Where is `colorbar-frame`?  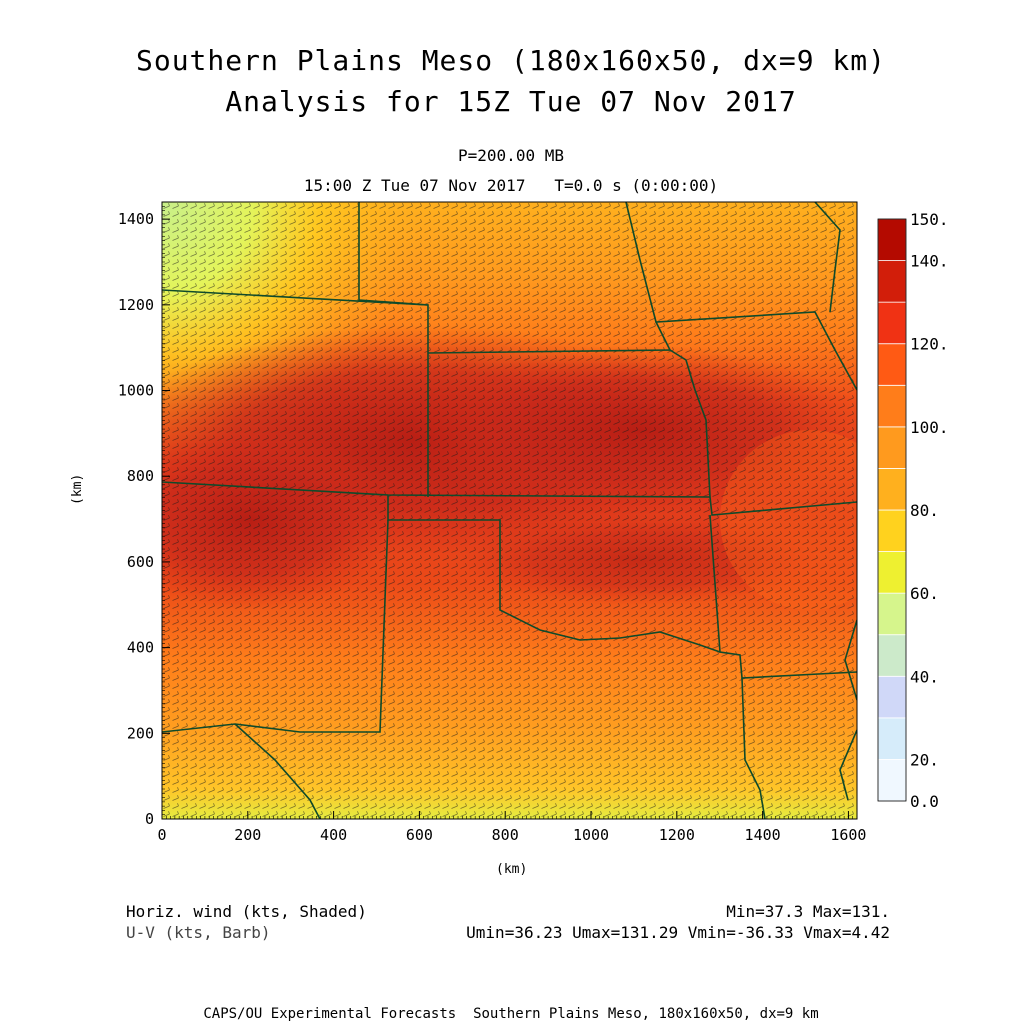
colorbar-frame is located at coordinates (892, 510).